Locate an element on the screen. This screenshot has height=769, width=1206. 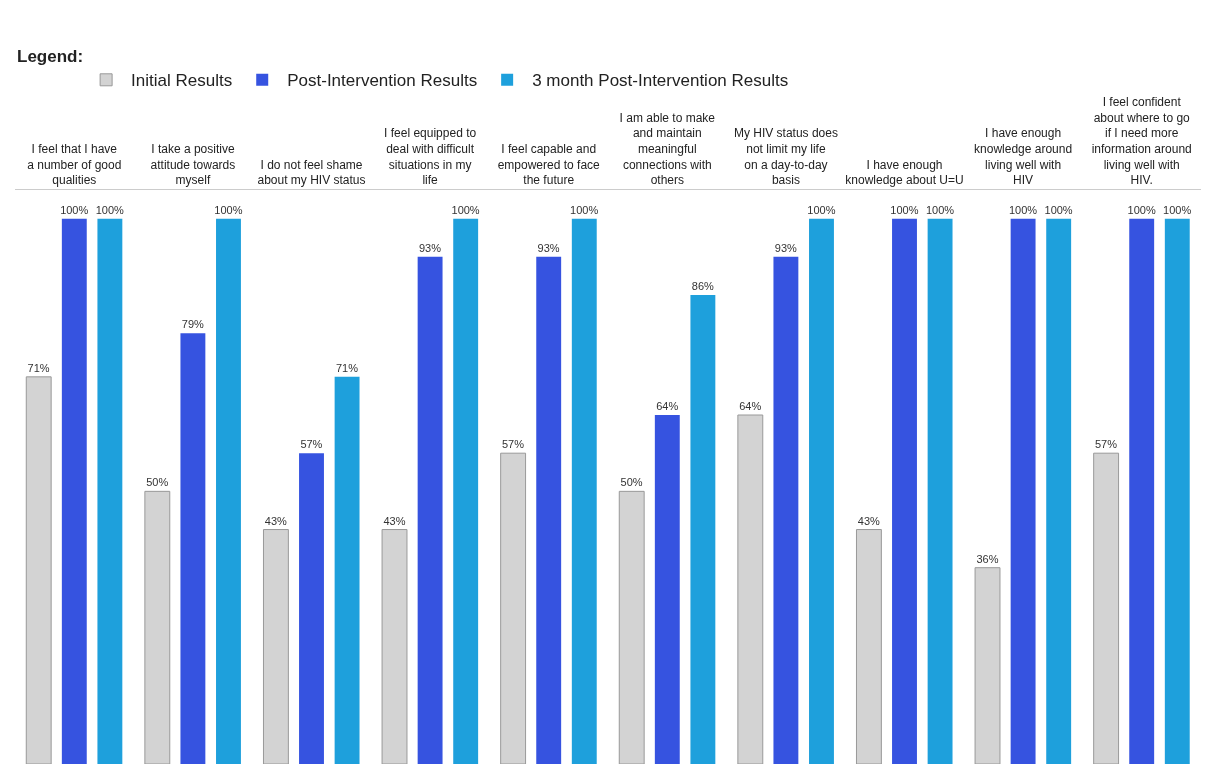
legend-label: Post-Intervention Results is located at coordinates (382, 81).